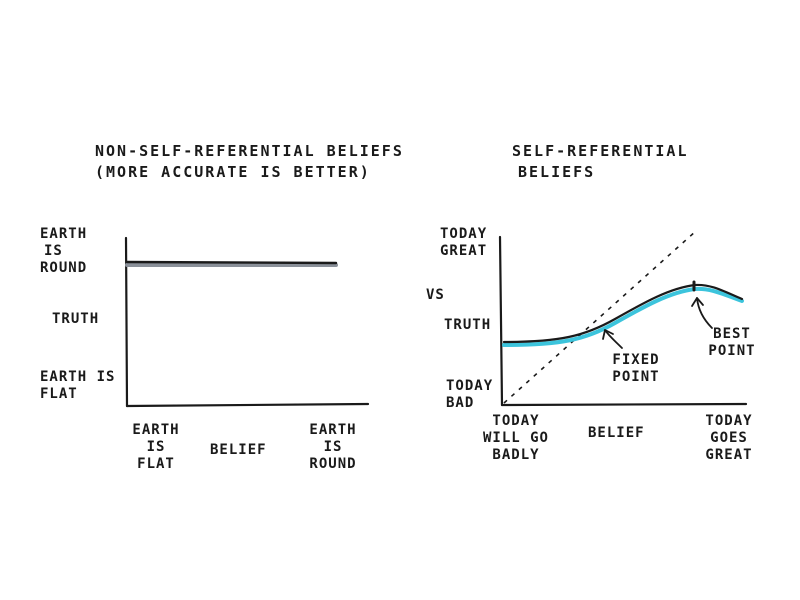  What do you see at coordinates (636, 368) in the screenshot?
I see `annotation-fixed-point: FIXED POINT` at bounding box center [636, 368].